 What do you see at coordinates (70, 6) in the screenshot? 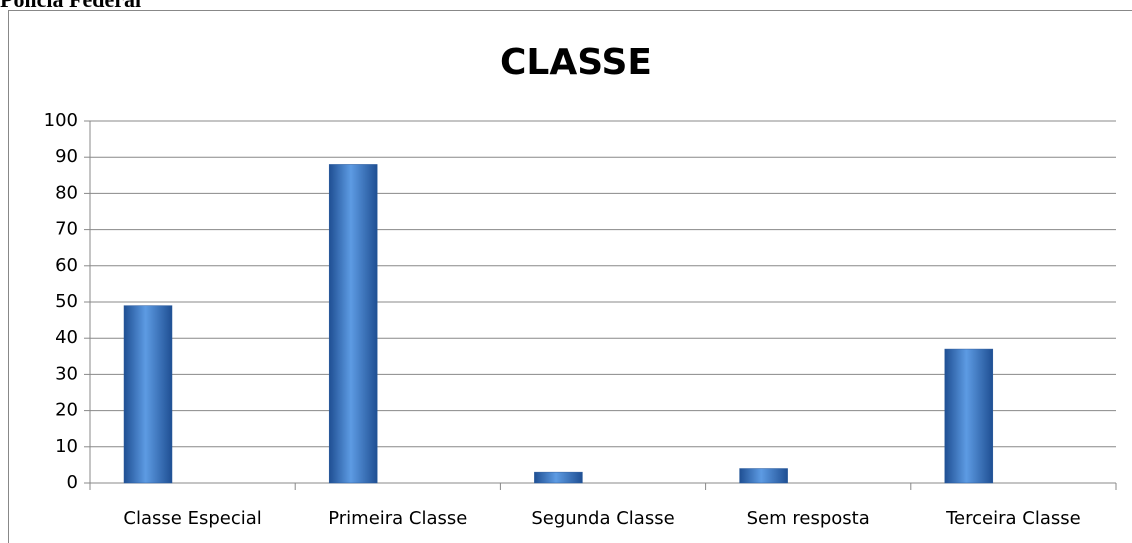
I see `caption: Polícia Federal` at bounding box center [70, 6].